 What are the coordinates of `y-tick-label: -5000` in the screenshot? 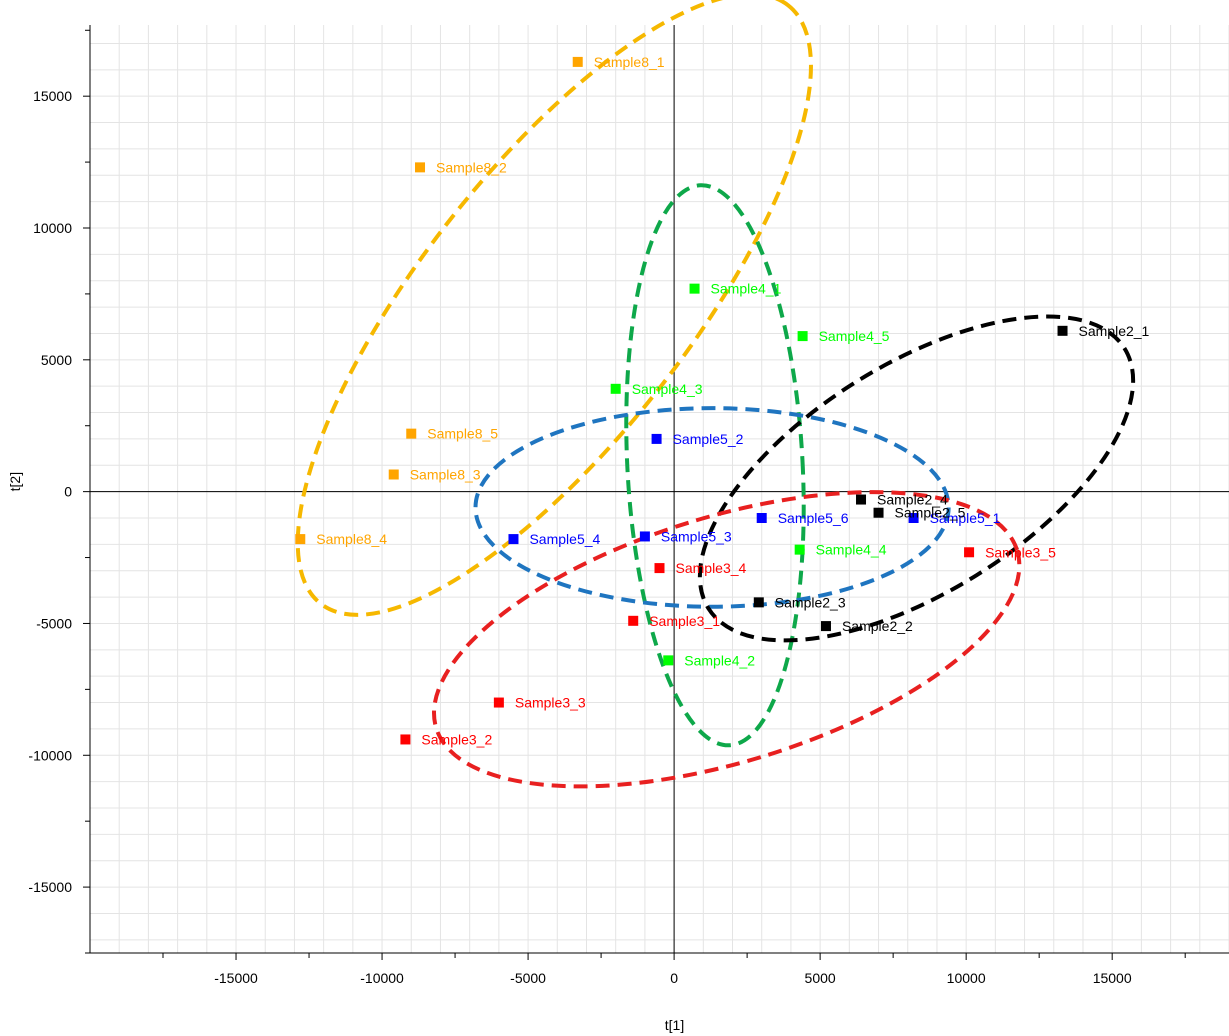 It's located at (54, 623).